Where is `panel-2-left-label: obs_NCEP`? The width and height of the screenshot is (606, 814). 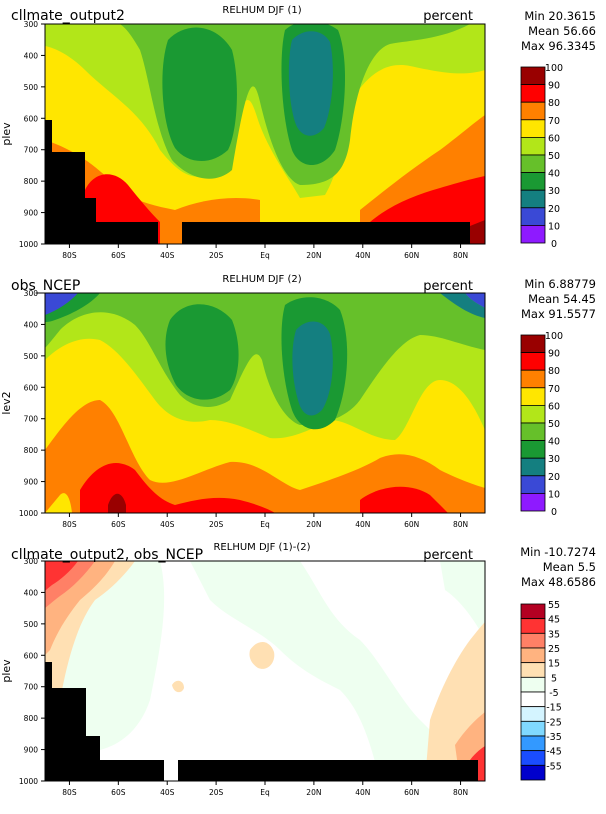
panel-2-left-label: obs_NCEP is located at coordinates (45, 286).